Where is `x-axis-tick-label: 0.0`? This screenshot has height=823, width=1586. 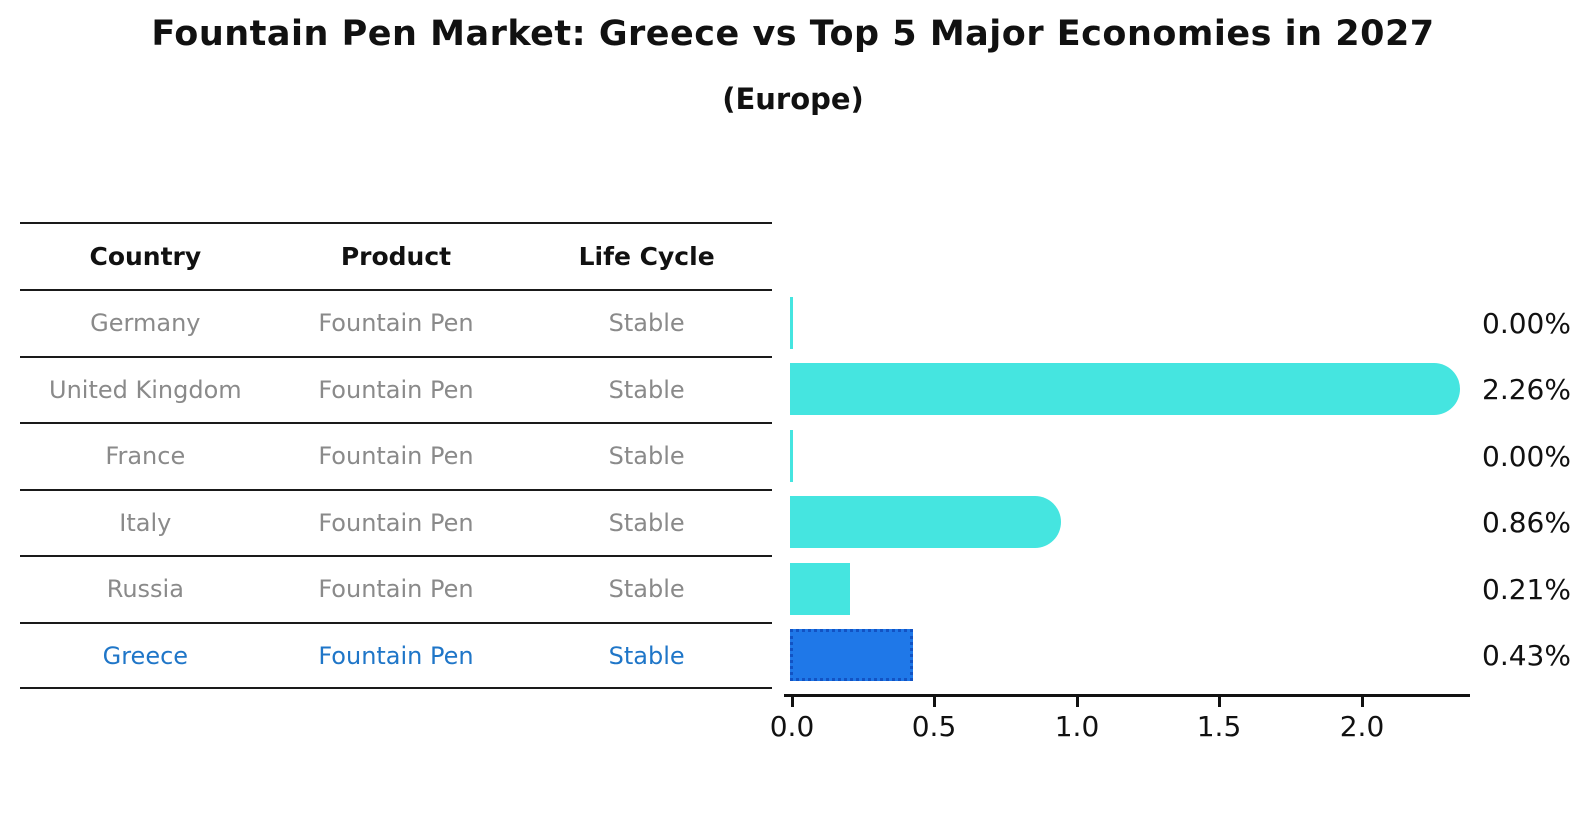
x-axis-tick-label: 0.0 is located at coordinates (792, 726).